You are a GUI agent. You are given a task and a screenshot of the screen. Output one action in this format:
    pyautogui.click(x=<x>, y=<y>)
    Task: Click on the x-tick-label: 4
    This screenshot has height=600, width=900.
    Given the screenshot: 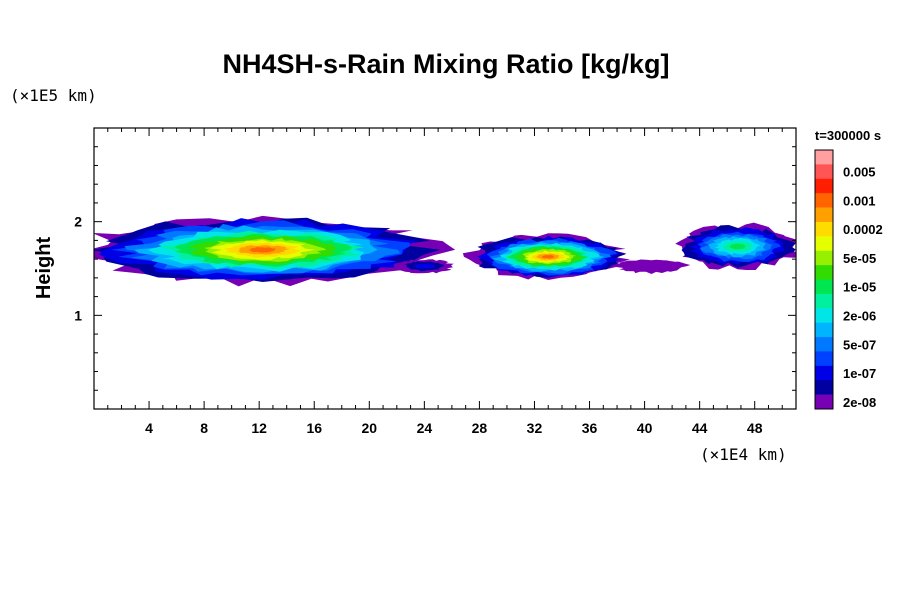 What is the action you would take?
    pyautogui.click(x=149, y=428)
    